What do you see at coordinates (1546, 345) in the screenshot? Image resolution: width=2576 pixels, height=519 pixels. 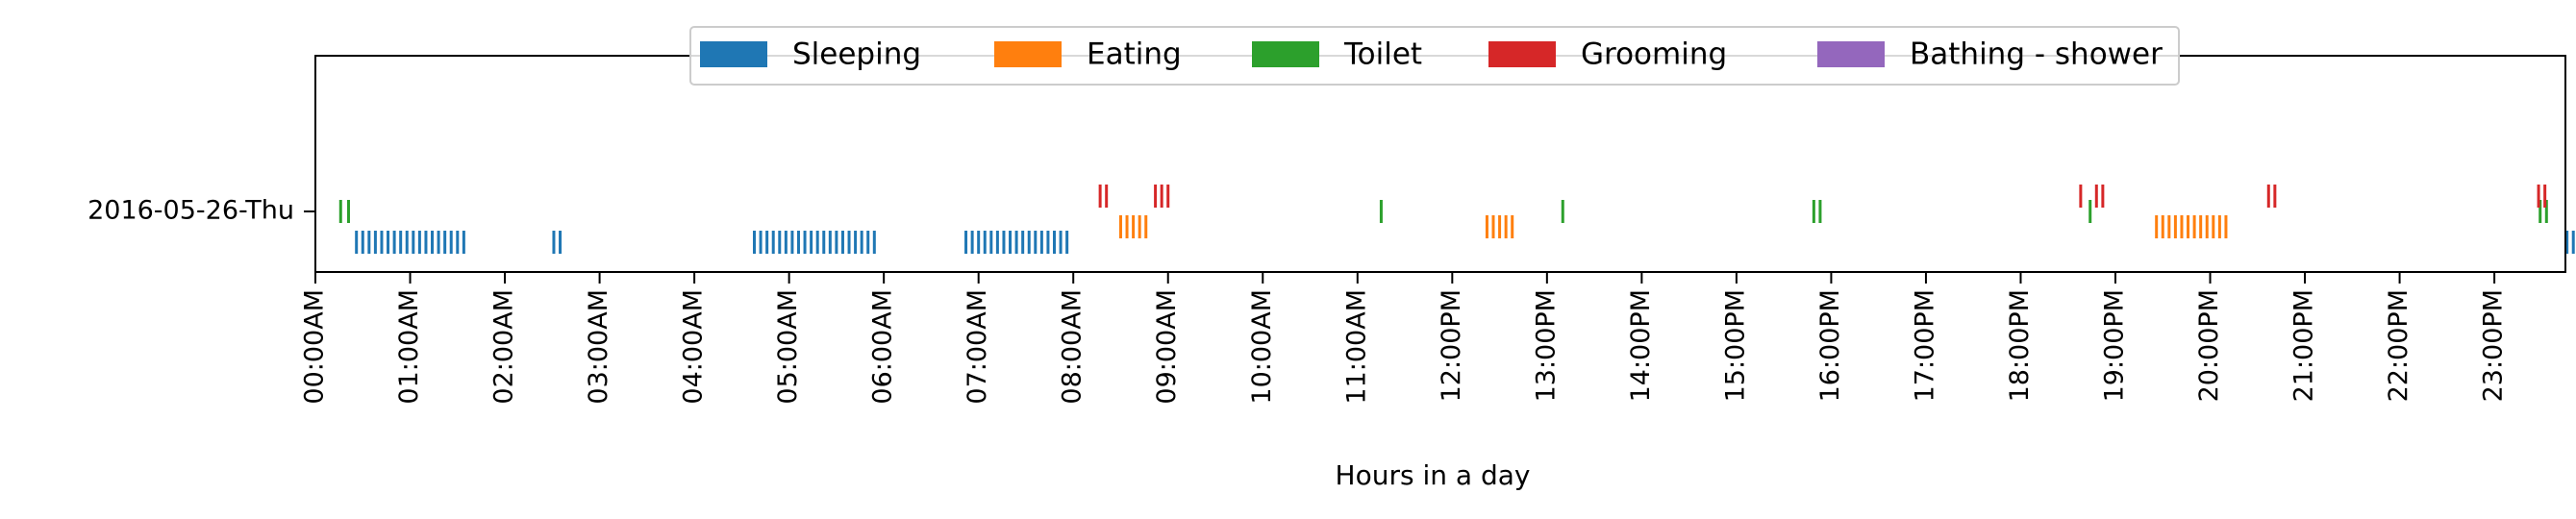 I see `x-tick-label: 13:00PM` at bounding box center [1546, 345].